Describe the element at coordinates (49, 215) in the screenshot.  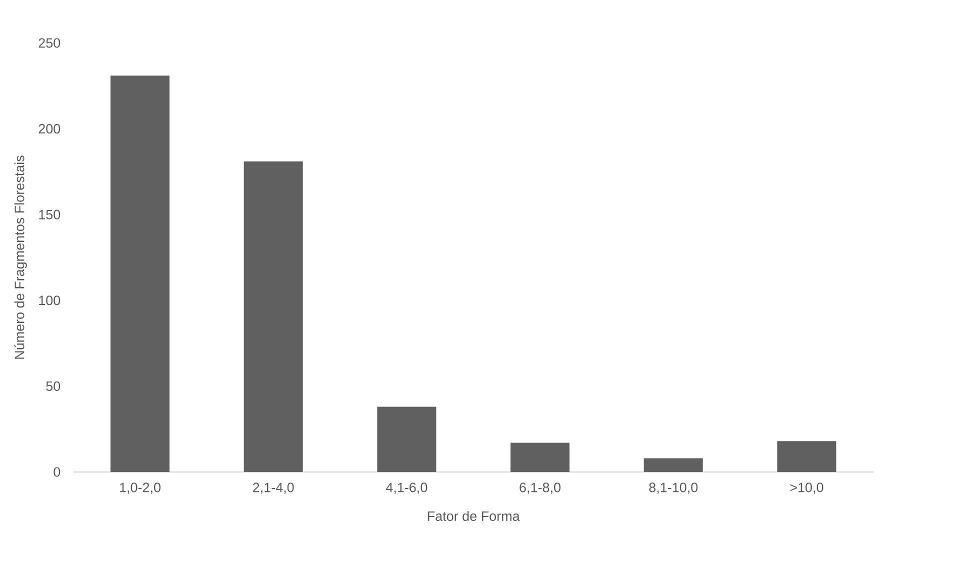
I see `y-tick-label: 150` at that location.